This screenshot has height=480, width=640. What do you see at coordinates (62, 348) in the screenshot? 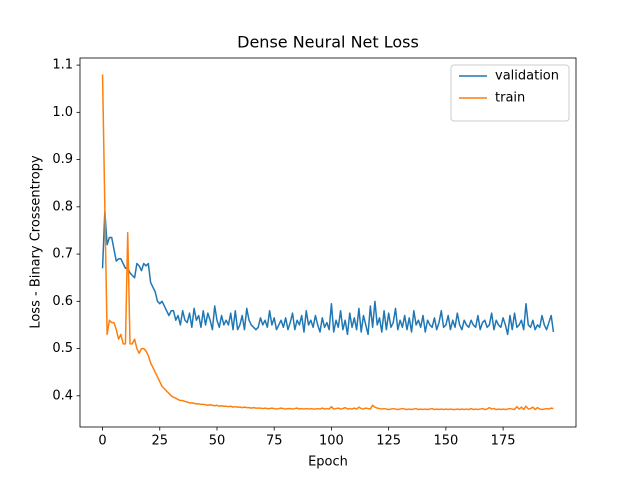
I see `y-tick-label: 0.5` at bounding box center [62, 348].